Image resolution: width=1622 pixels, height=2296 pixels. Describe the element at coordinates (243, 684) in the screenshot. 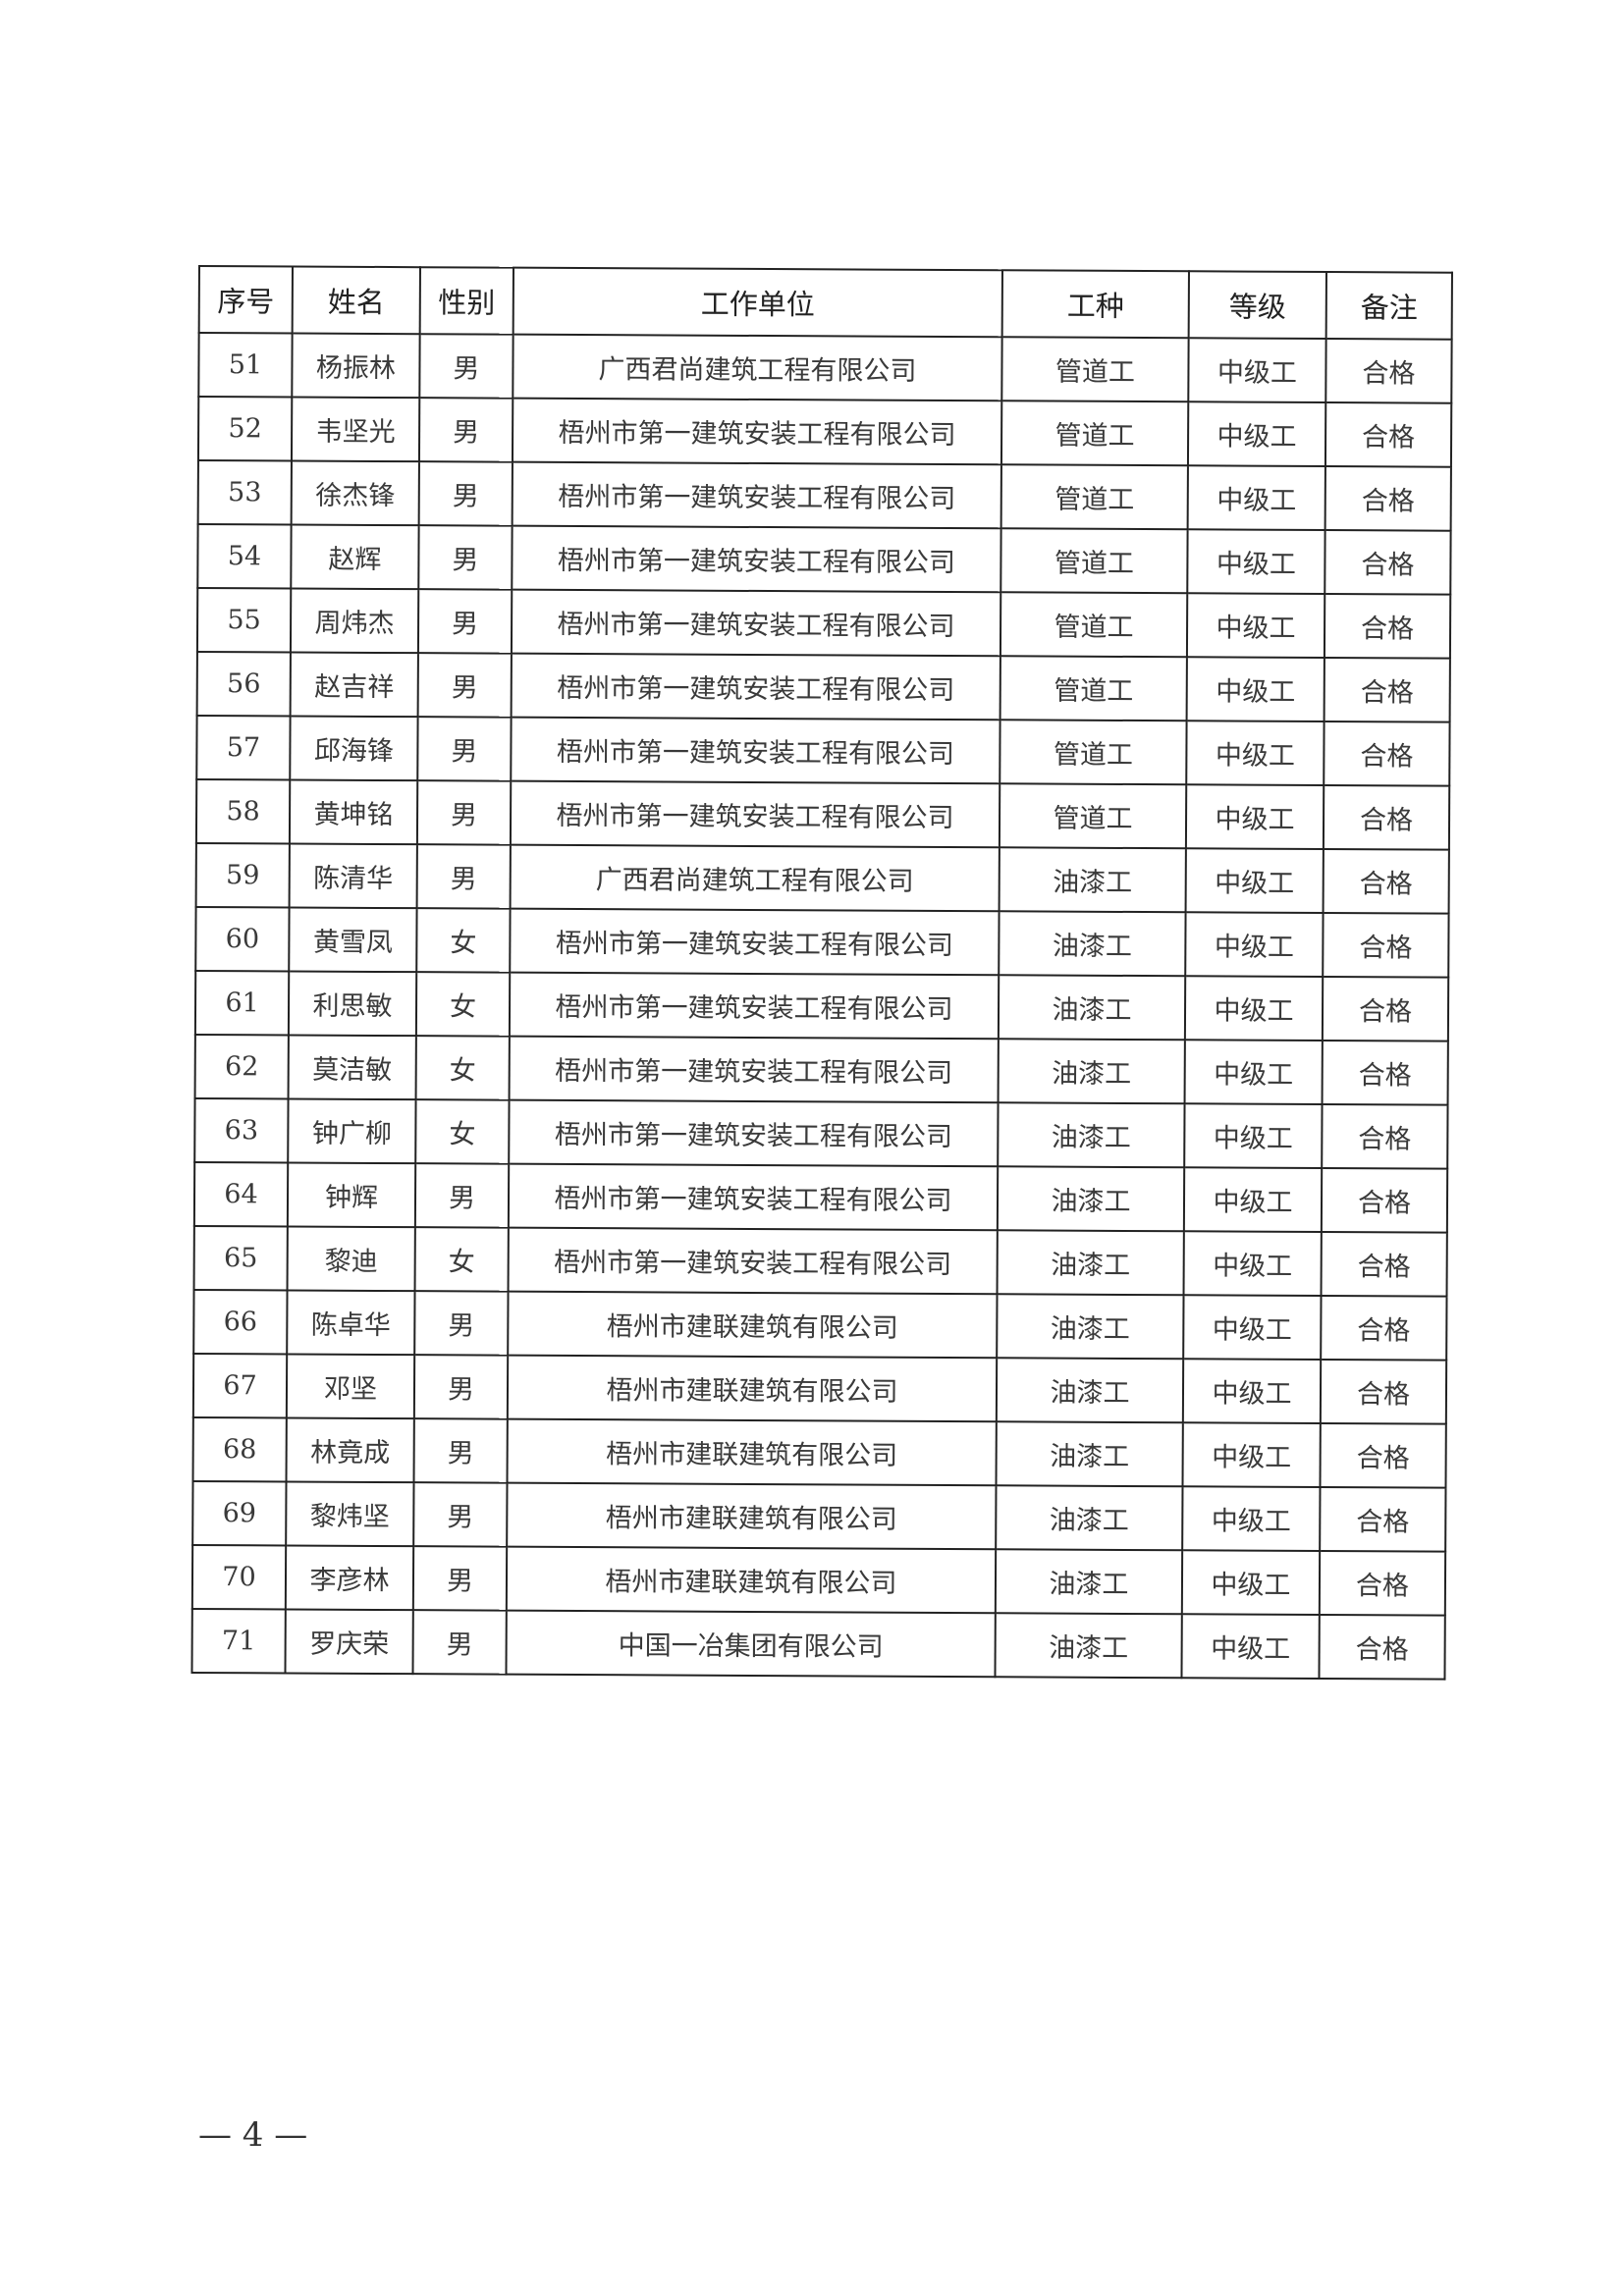

I see `cell-index: 56` at that location.